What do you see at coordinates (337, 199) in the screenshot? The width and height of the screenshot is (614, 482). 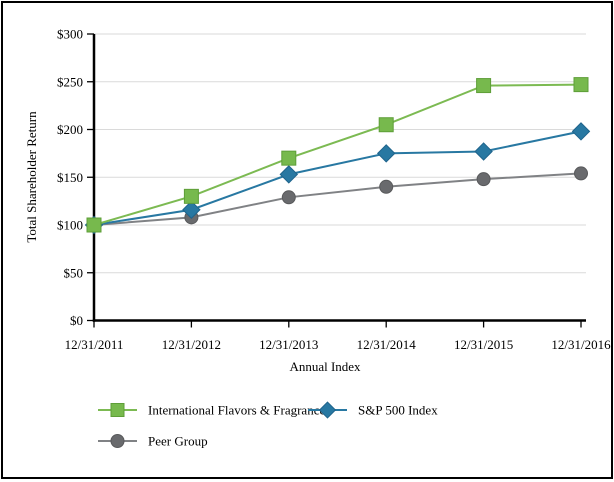 I see `series-line-peer-group` at bounding box center [337, 199].